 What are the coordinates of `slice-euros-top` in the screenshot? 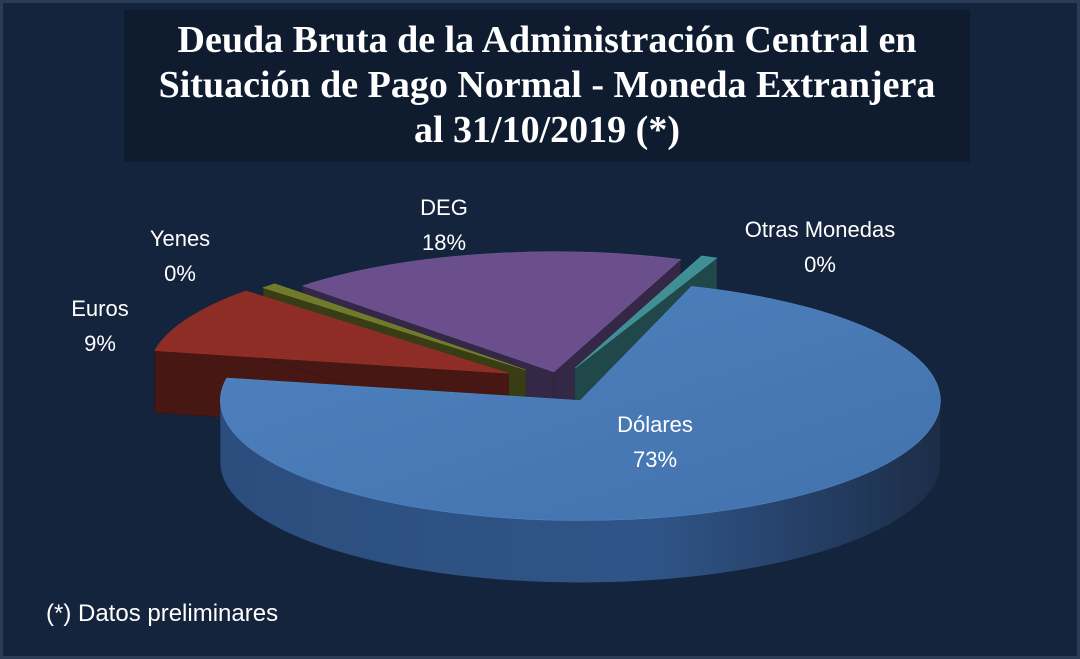 It's located at (331, 332).